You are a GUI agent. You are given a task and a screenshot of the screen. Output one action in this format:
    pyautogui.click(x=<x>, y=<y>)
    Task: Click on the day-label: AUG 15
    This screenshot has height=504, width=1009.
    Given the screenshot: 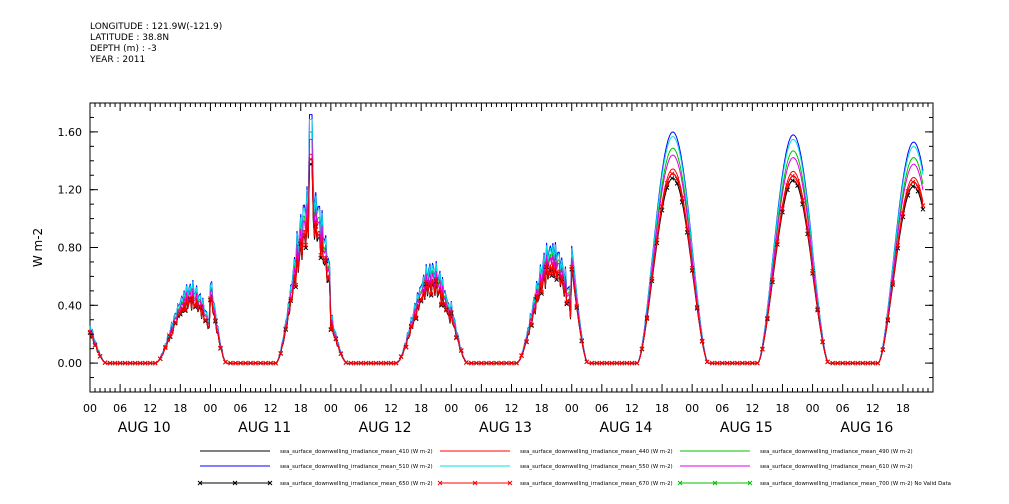 What is the action you would take?
    pyautogui.click(x=746, y=428)
    